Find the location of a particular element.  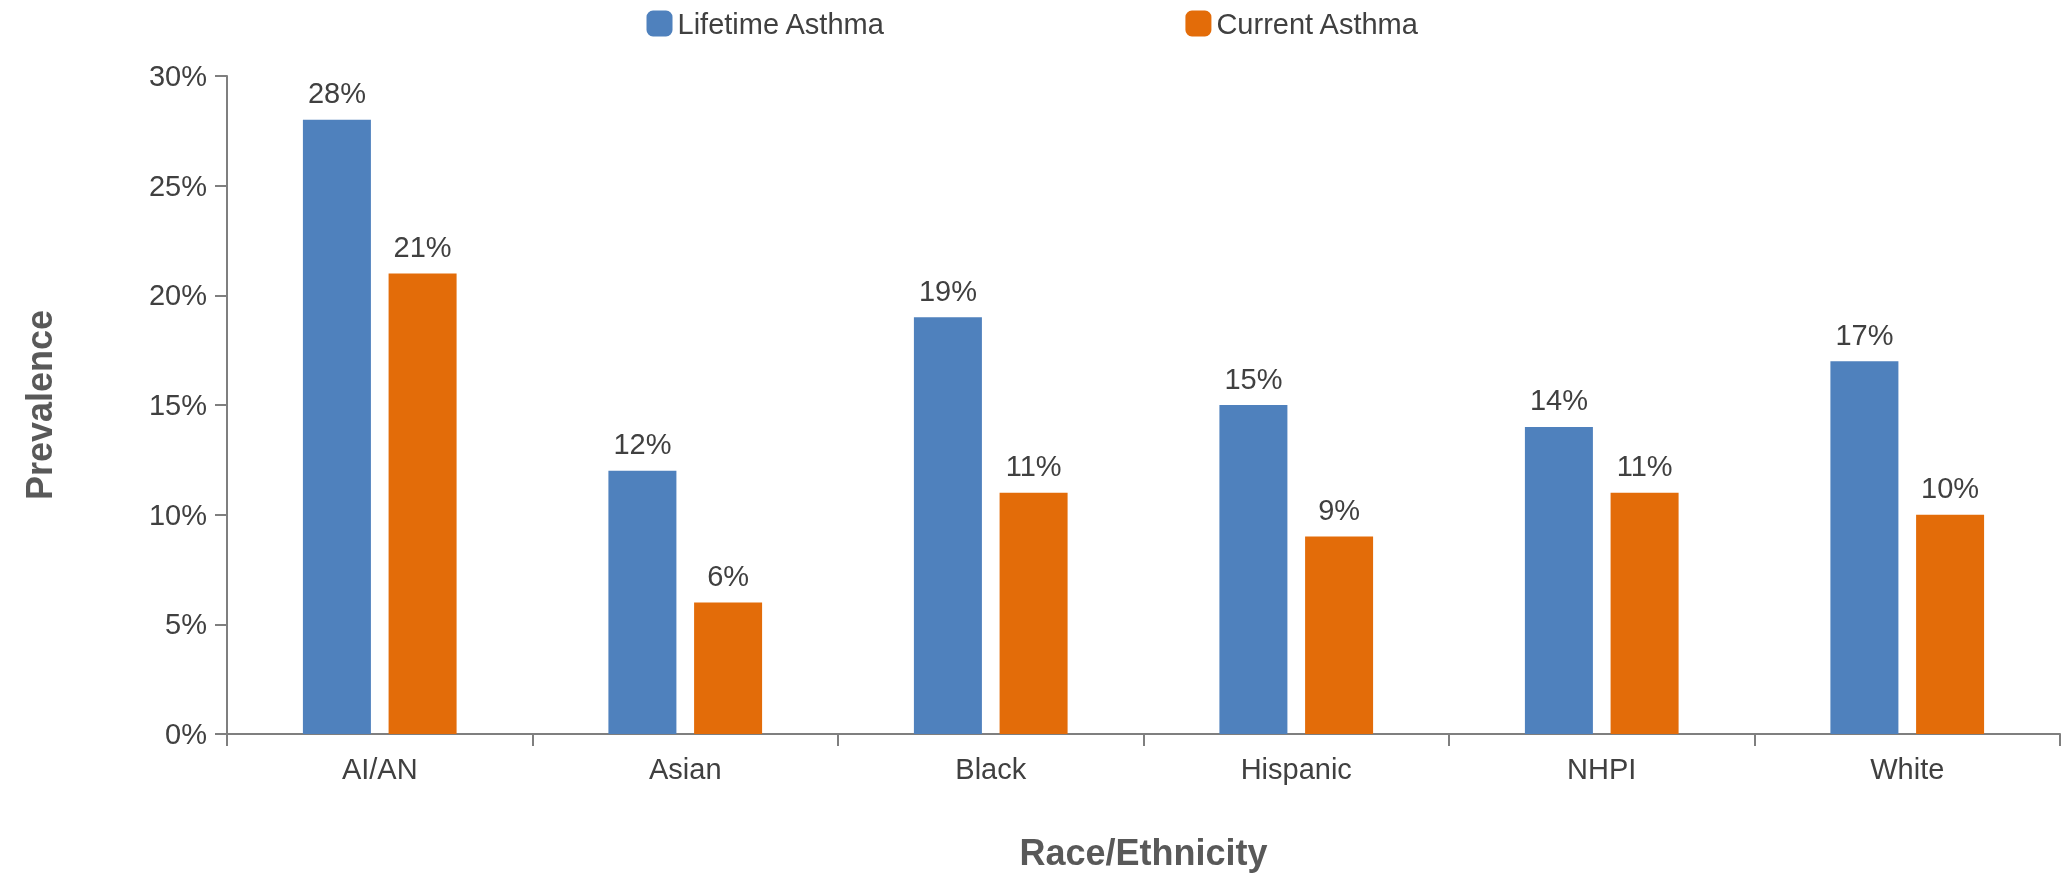

y-tick-label: 15% is located at coordinates (177, 405).